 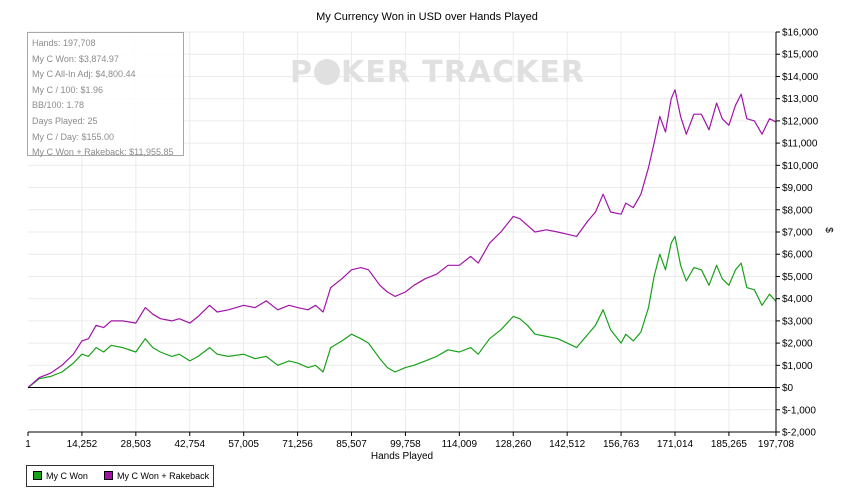 What do you see at coordinates (243, 444) in the screenshot?
I see `x-tick-label: 57,005` at bounding box center [243, 444].